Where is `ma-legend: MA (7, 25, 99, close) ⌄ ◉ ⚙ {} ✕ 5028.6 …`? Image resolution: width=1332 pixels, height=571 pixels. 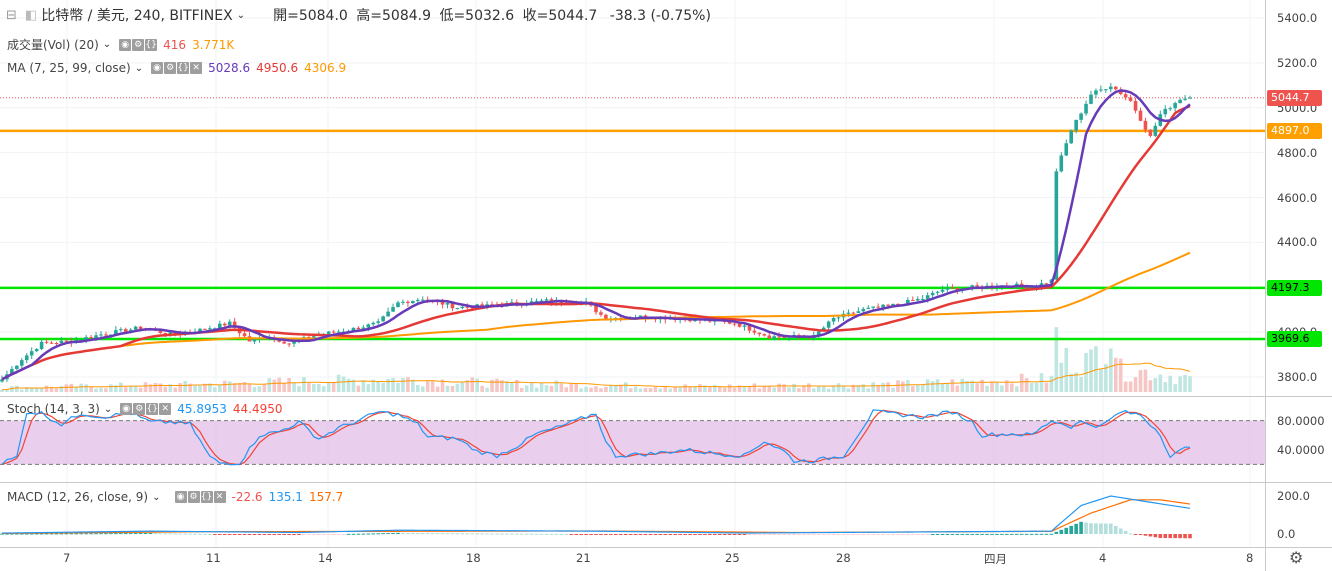
ma-legend: MA (7, 25, 99, close) ⌄ ◉ ⚙ {} ✕ 5028.6 … is located at coordinates (173, 68).